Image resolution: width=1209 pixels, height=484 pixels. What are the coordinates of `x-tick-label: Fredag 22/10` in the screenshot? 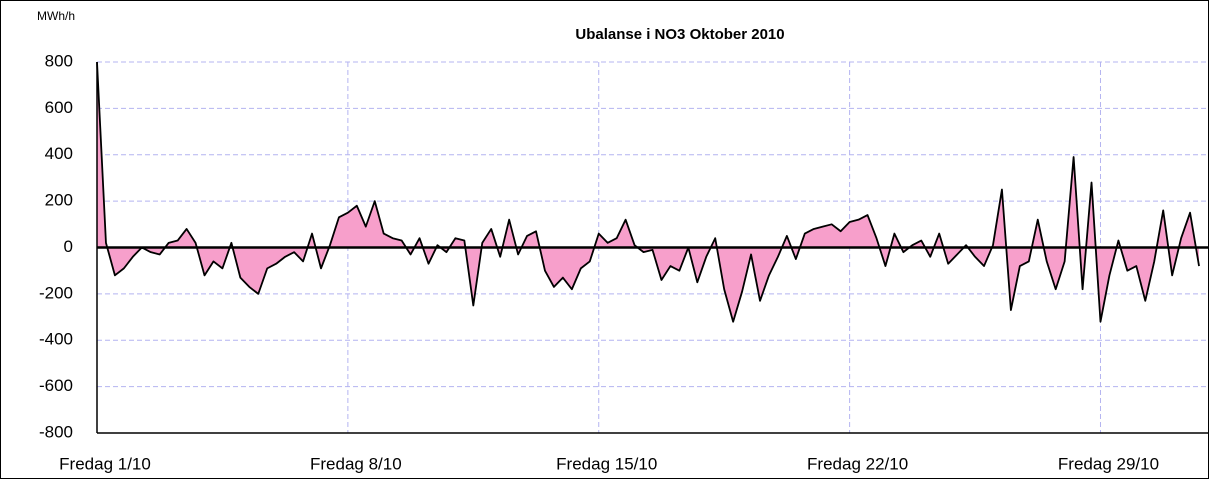 It's located at (857, 463).